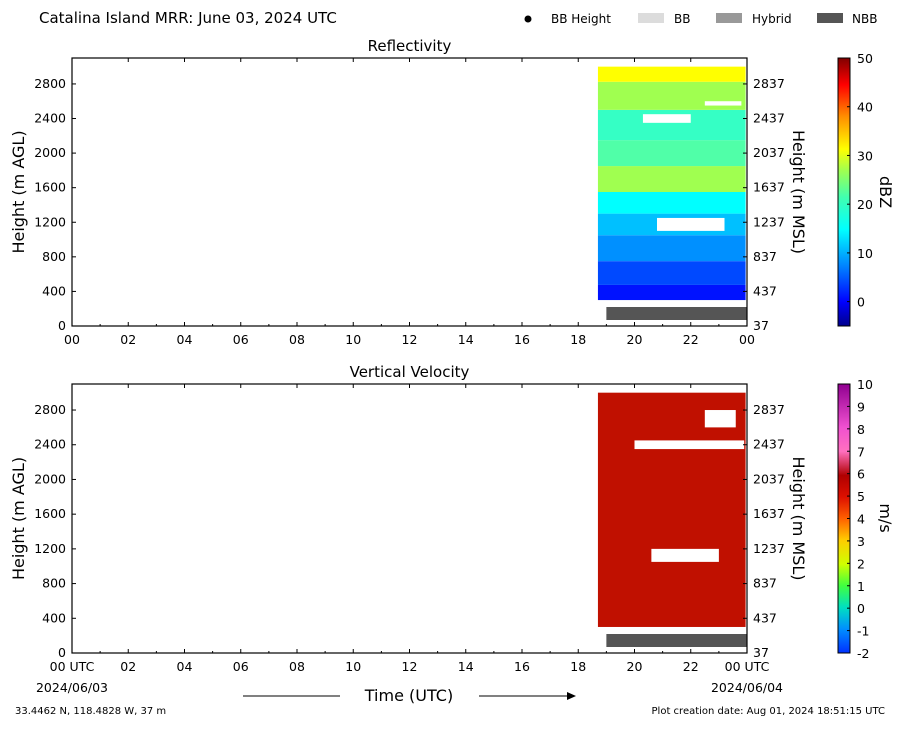 The image size is (900, 729). I want to click on panel-title: Vertical Velocity, so click(410, 372).